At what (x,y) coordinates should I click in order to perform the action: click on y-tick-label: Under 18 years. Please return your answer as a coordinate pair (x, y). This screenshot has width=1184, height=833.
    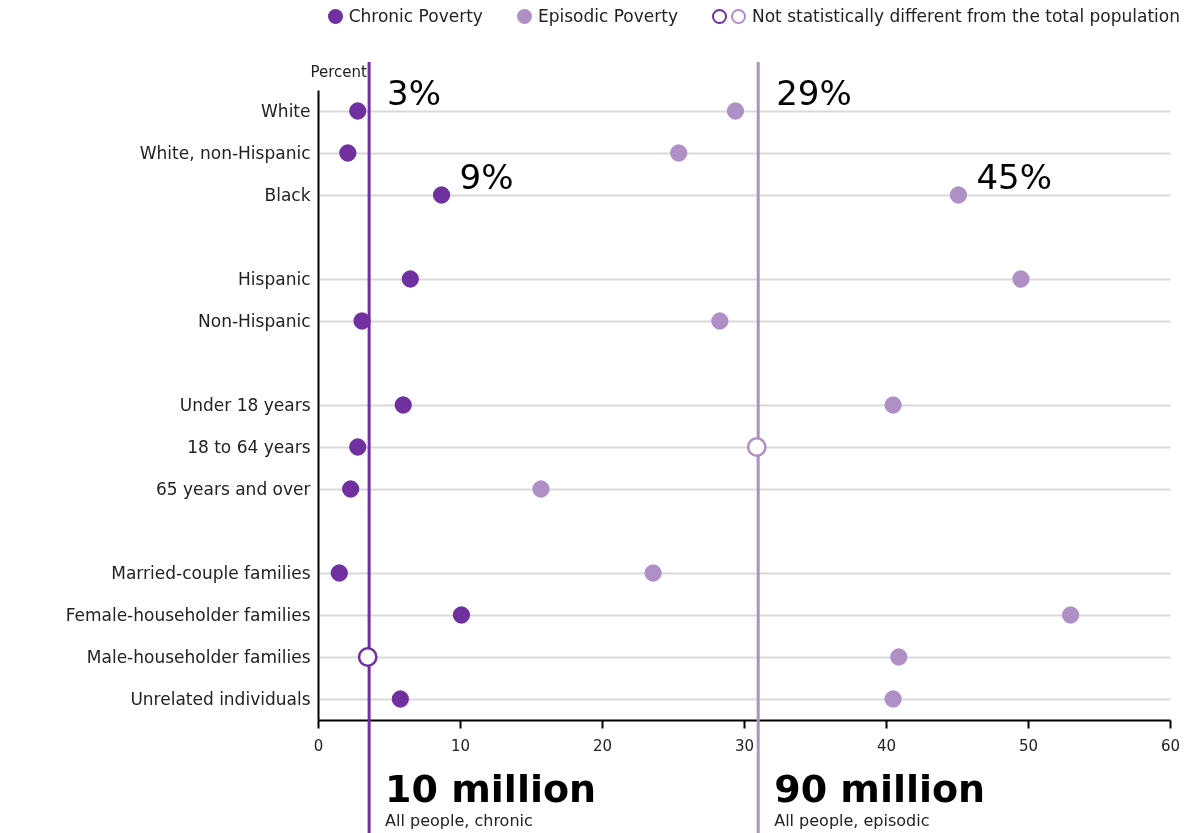
    Looking at the image, I should click on (245, 404).